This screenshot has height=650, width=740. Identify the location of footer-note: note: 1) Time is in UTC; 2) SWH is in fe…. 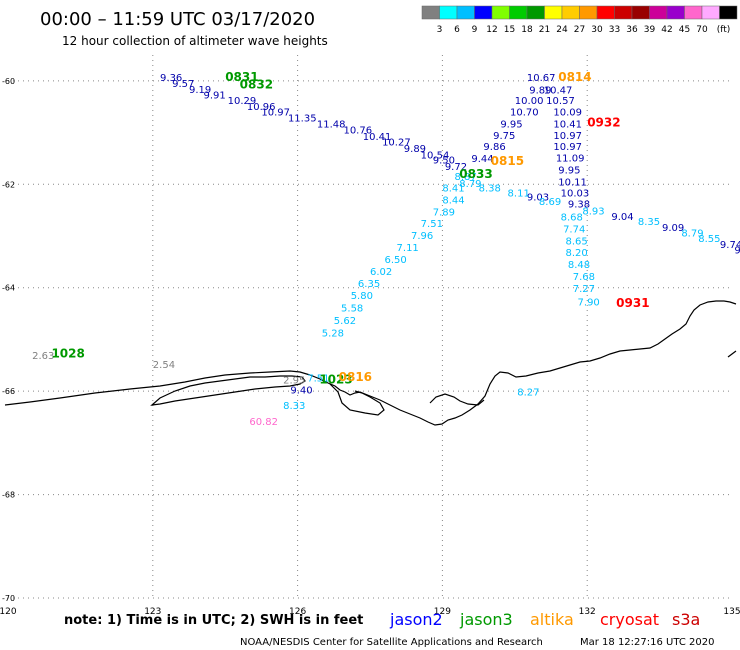
(213, 620).